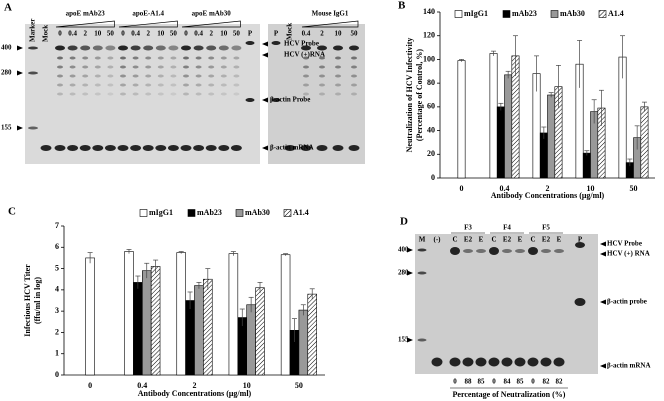 This screenshot has width=664, height=401. What do you see at coordinates (482, 382) in the screenshot?
I see `neutralization-value: 85` at bounding box center [482, 382].